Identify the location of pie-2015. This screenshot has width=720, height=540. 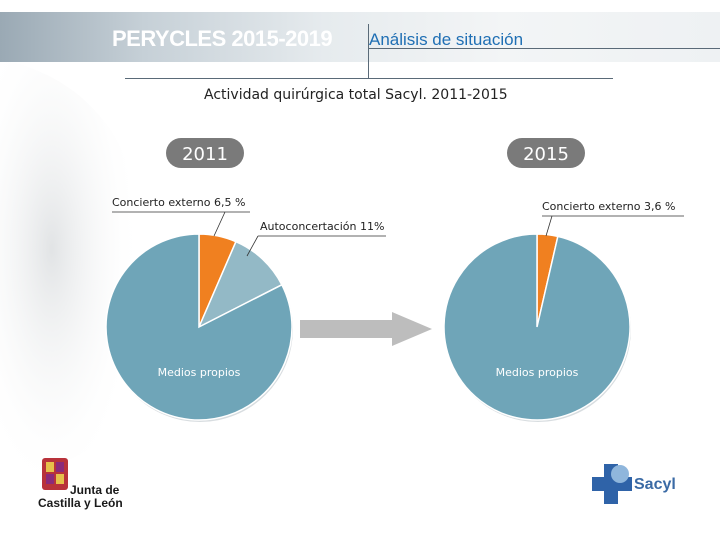
(537, 327).